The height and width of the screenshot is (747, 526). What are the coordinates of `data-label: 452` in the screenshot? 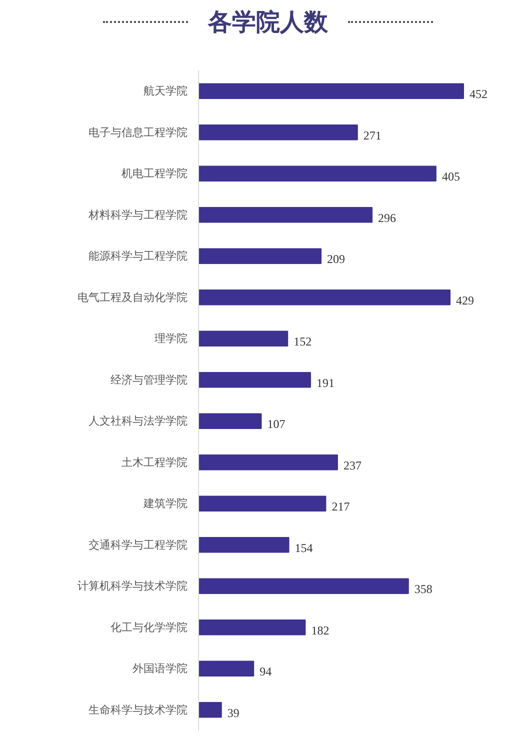 It's located at (479, 94).